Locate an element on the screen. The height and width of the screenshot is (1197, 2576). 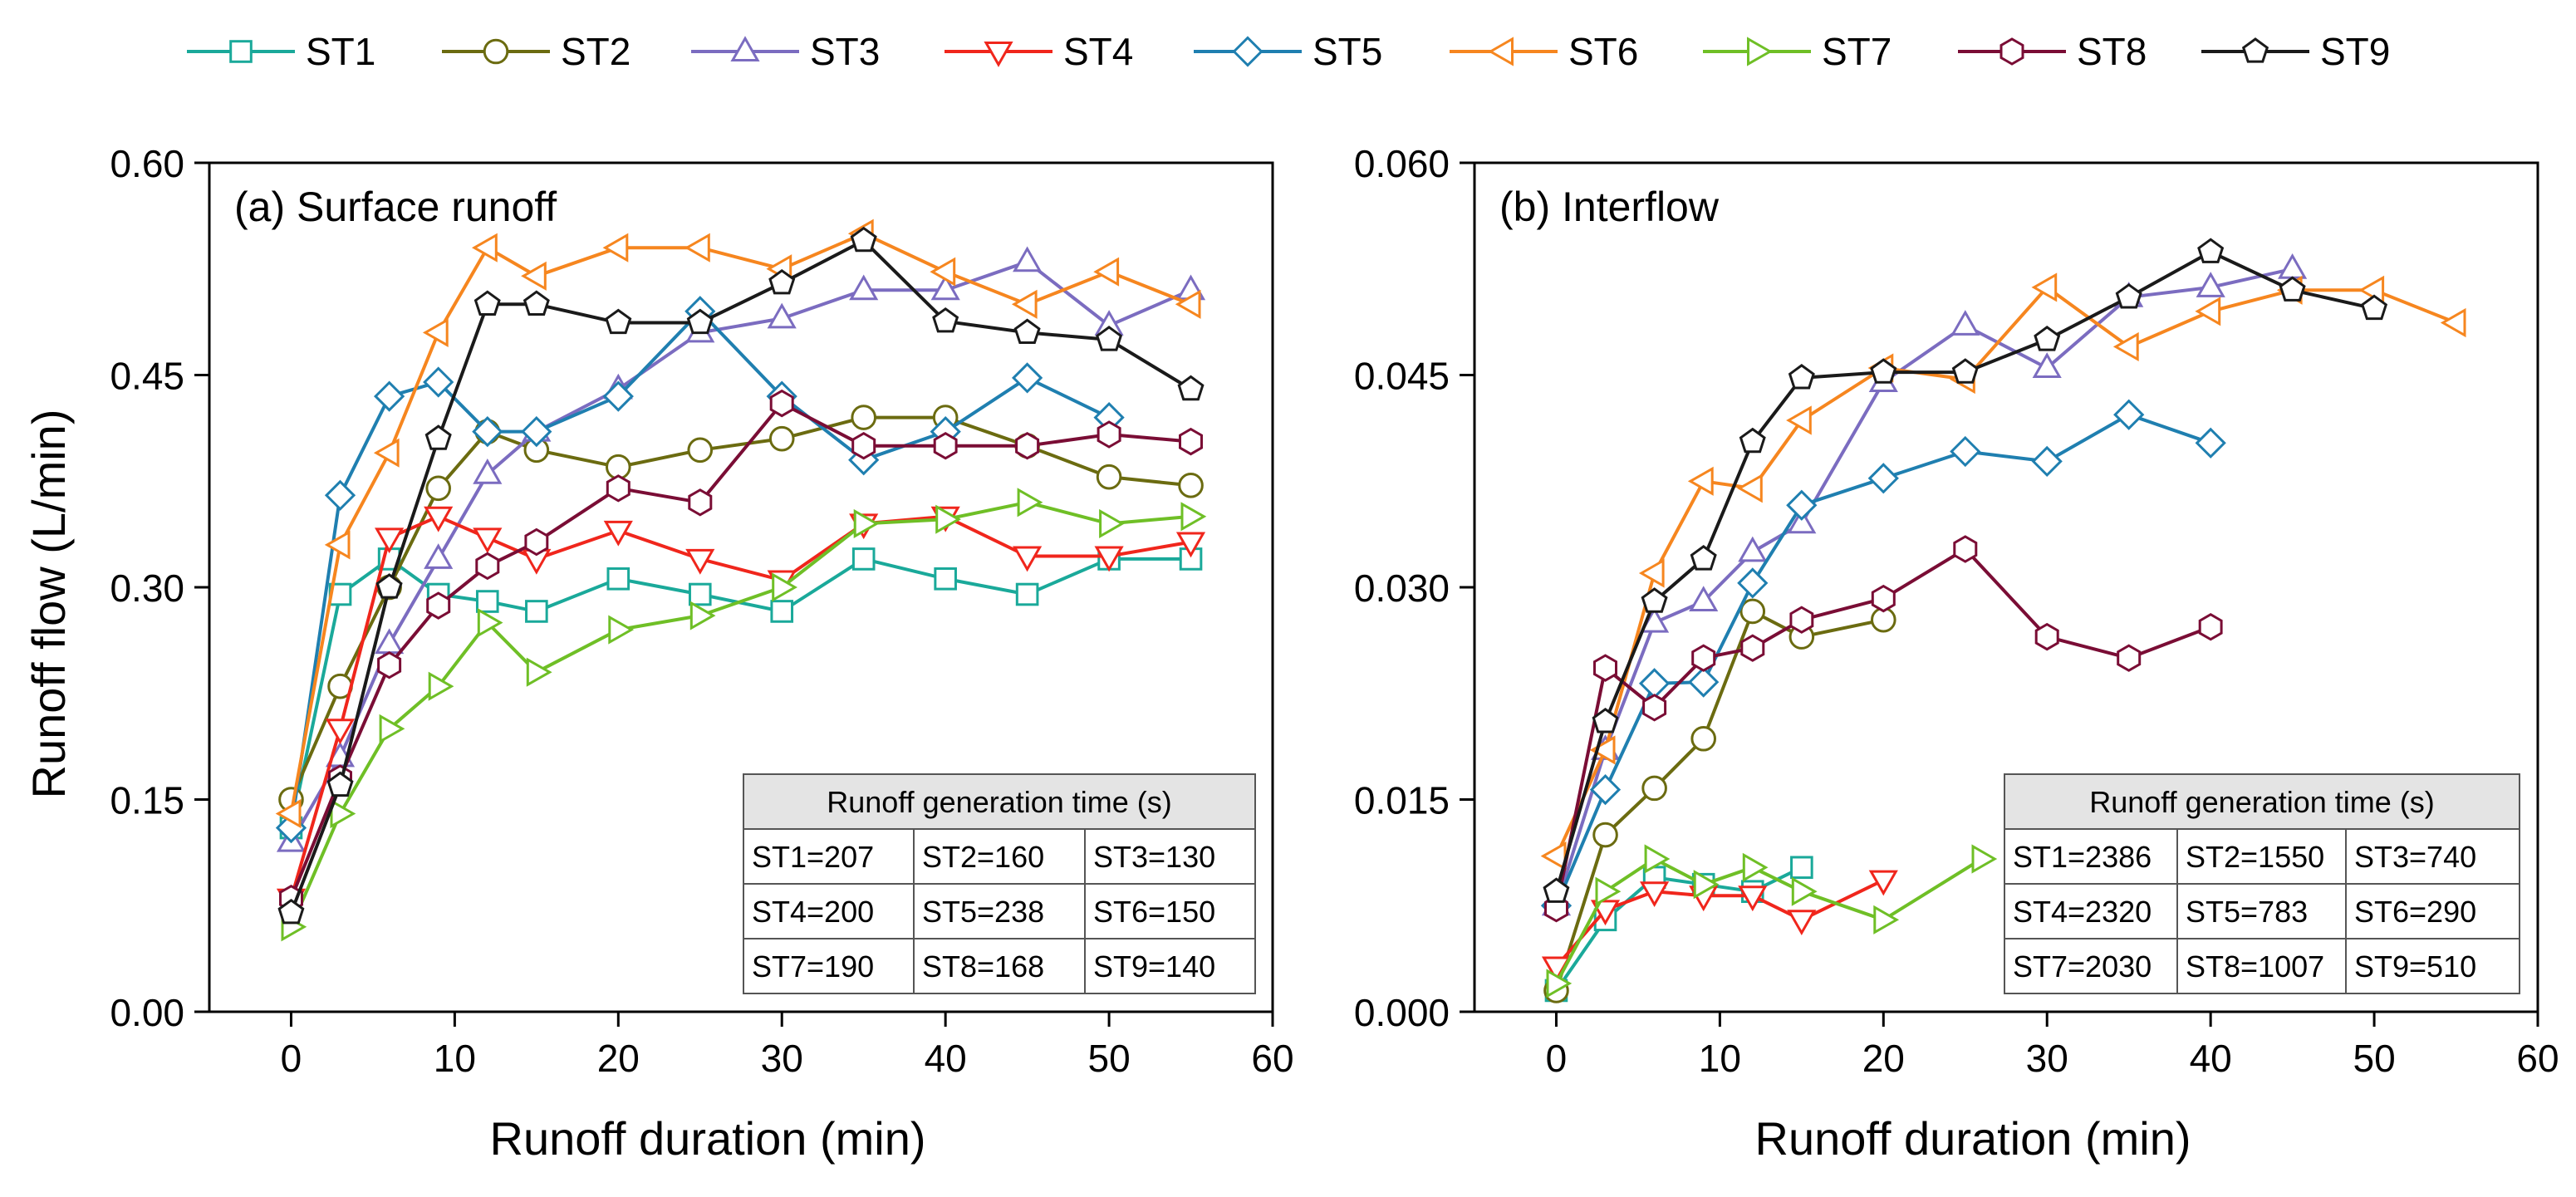
series-line-st2 is located at coordinates (740, 608).